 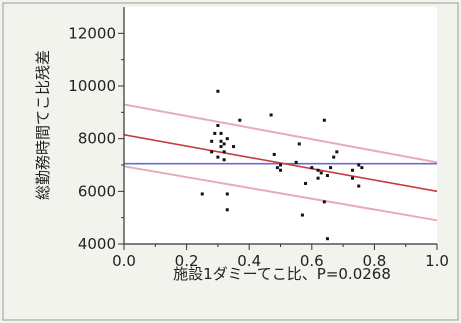 What do you see at coordinates (187, 261) in the screenshot?
I see `x-tick-label: 0.2` at bounding box center [187, 261].